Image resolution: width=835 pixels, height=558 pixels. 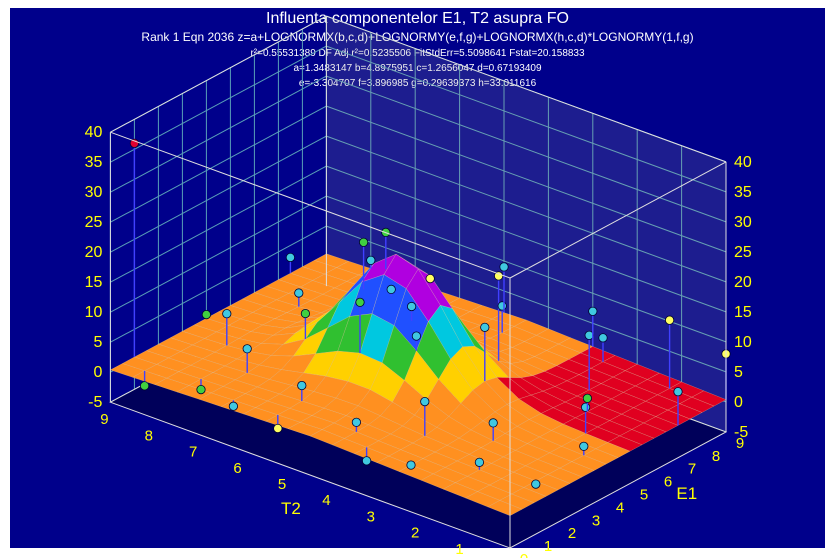 I want to click on e1-tick-label: 4, so click(x=620, y=507).